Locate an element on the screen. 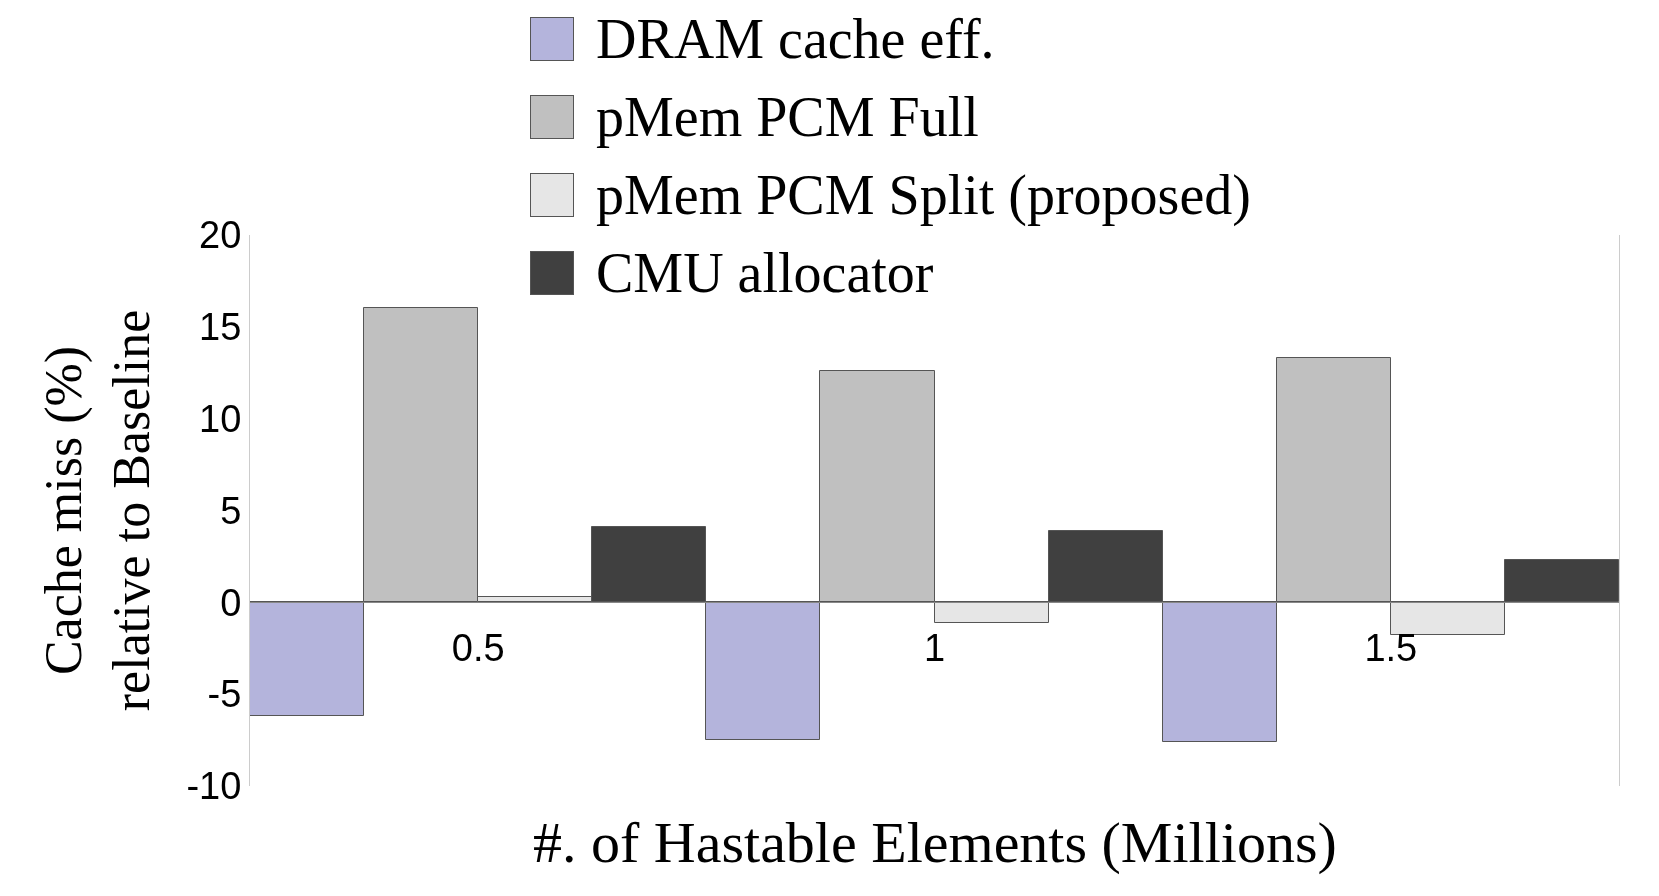 The height and width of the screenshot is (896, 1659). legend-label: DRAM cache eff. is located at coordinates (795, 39).